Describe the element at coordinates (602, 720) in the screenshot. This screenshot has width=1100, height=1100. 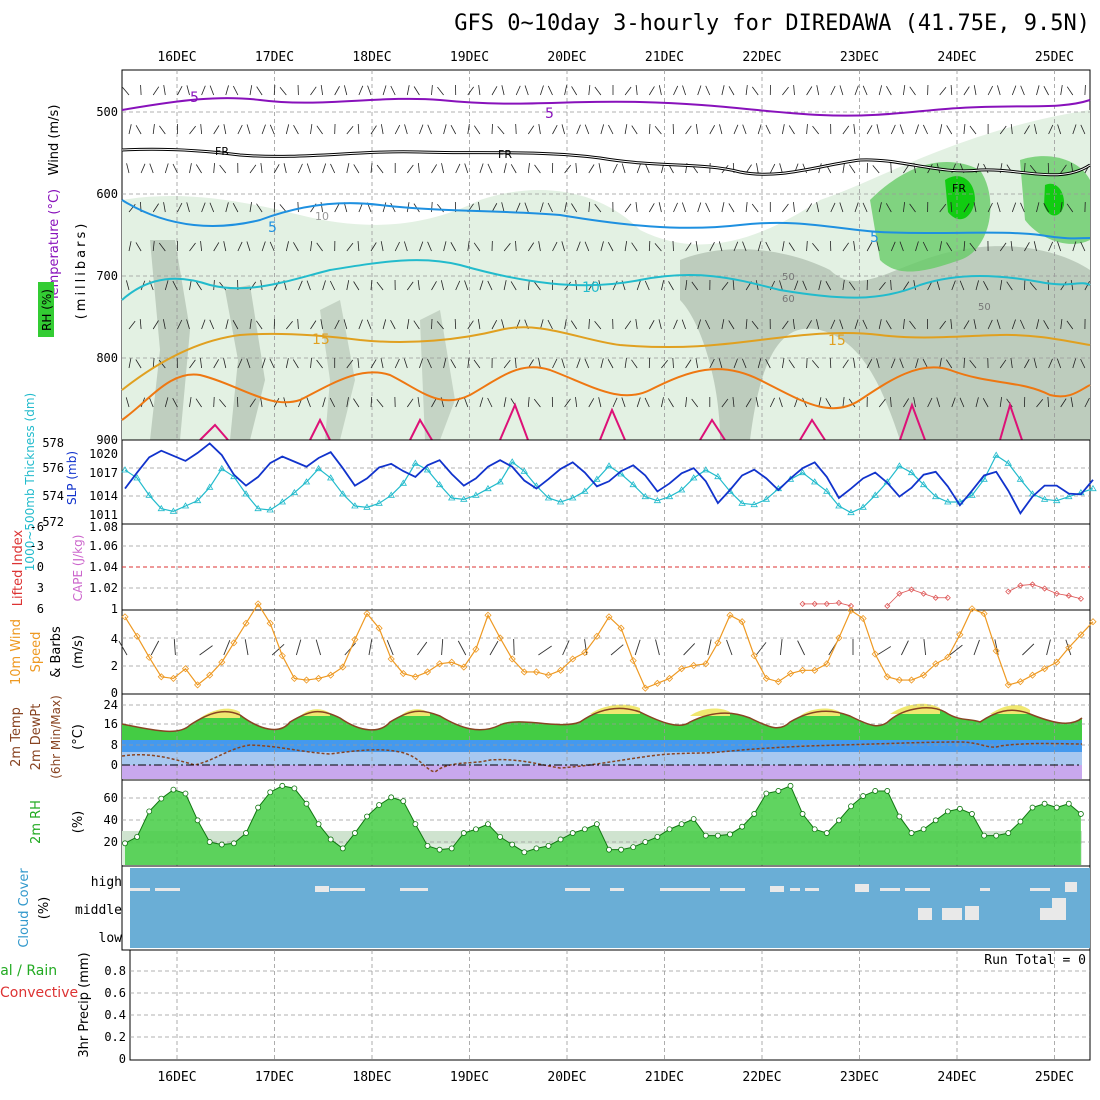
I see `temp-max-line` at that location.